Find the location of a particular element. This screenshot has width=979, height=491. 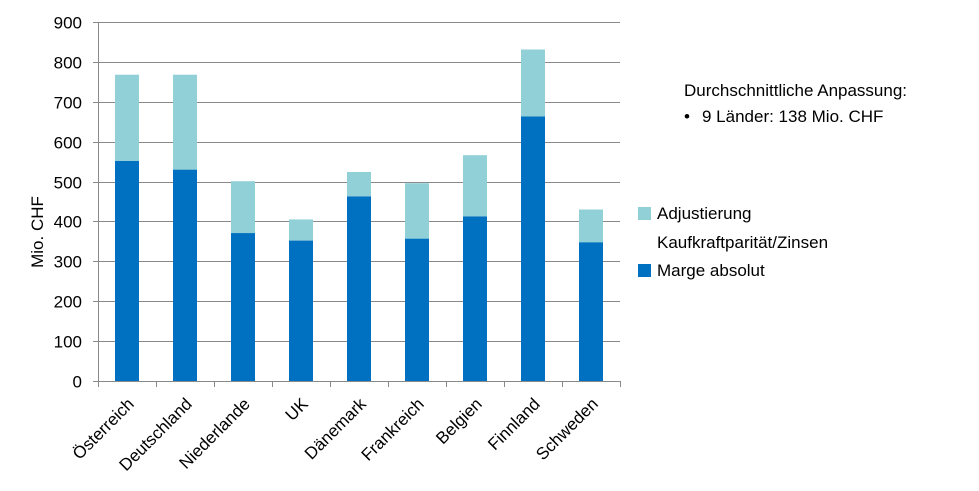

legend-label-adjustierung-line2: Kaufkraftparität/Zinsen is located at coordinates (742, 242).